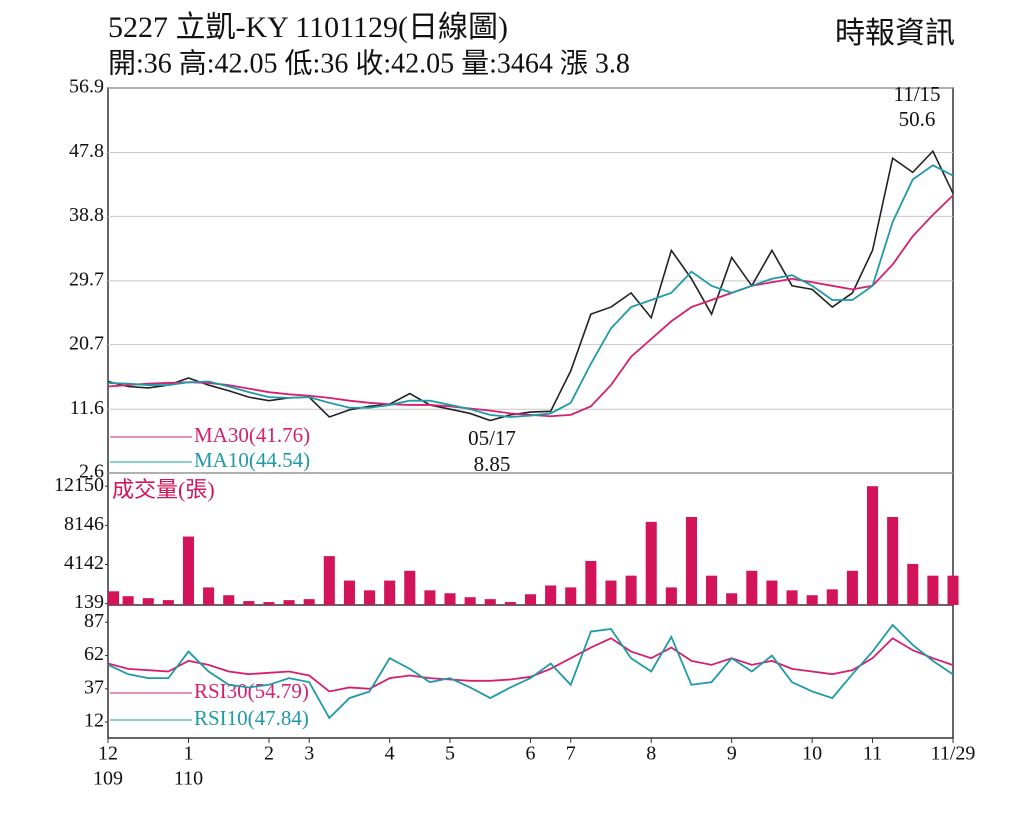 The width and height of the screenshot is (1024, 824). What do you see at coordinates (163, 489) in the screenshot?
I see `volume-title: 成交量(張)` at bounding box center [163, 489].